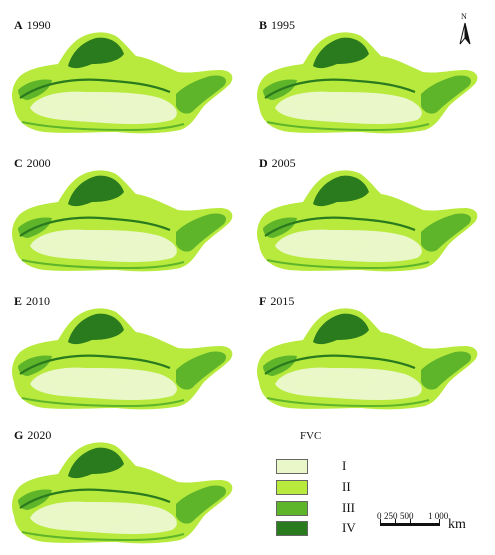 The height and width of the screenshot is (555, 495). I want to click on legend-label: III, so click(348, 507).